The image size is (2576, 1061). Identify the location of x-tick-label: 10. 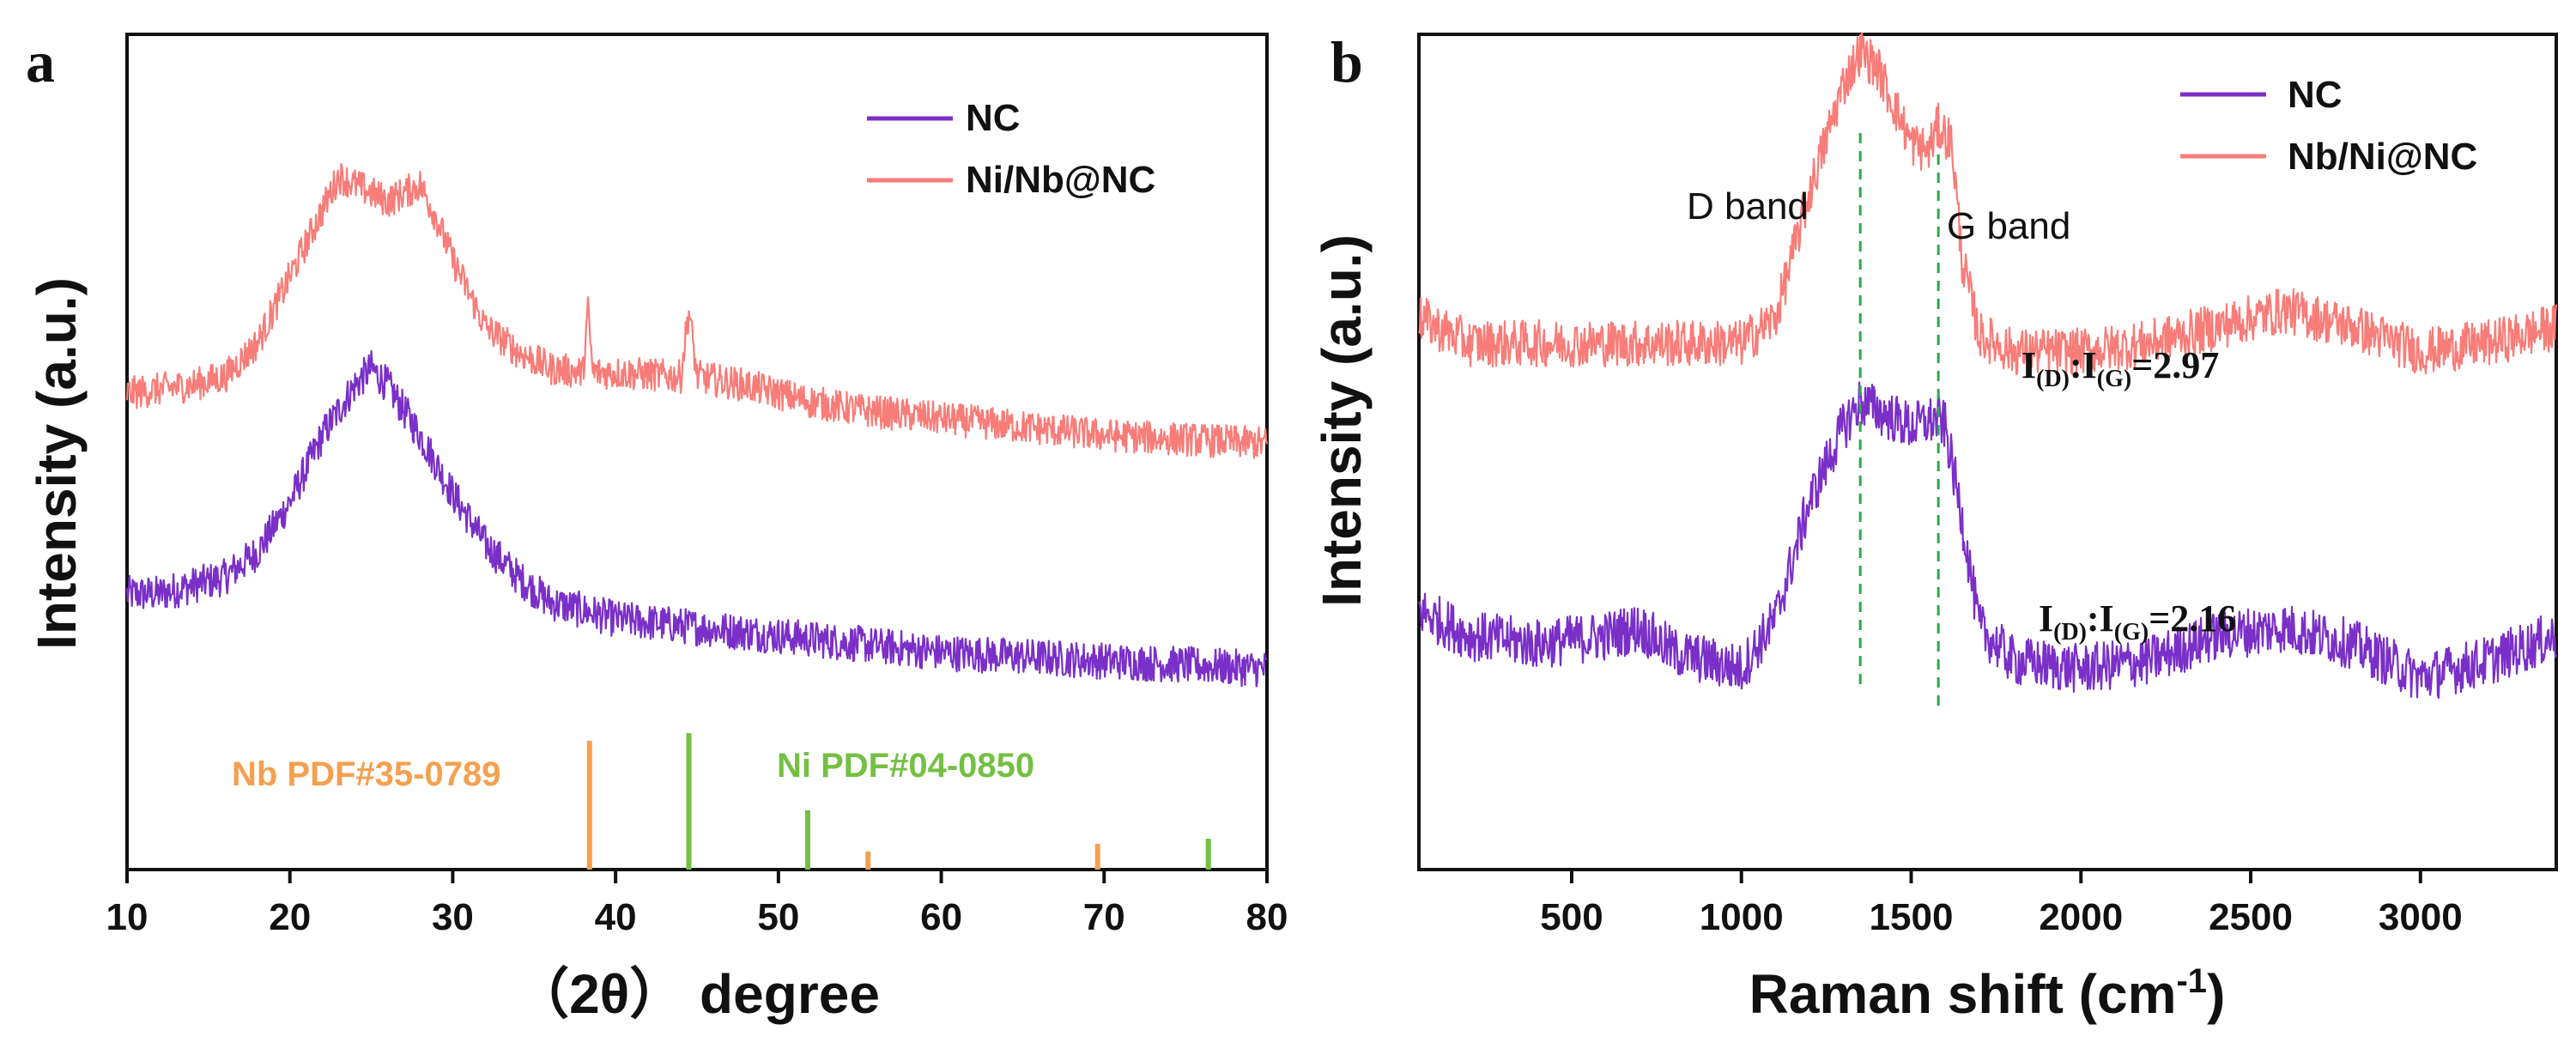
(127, 917).